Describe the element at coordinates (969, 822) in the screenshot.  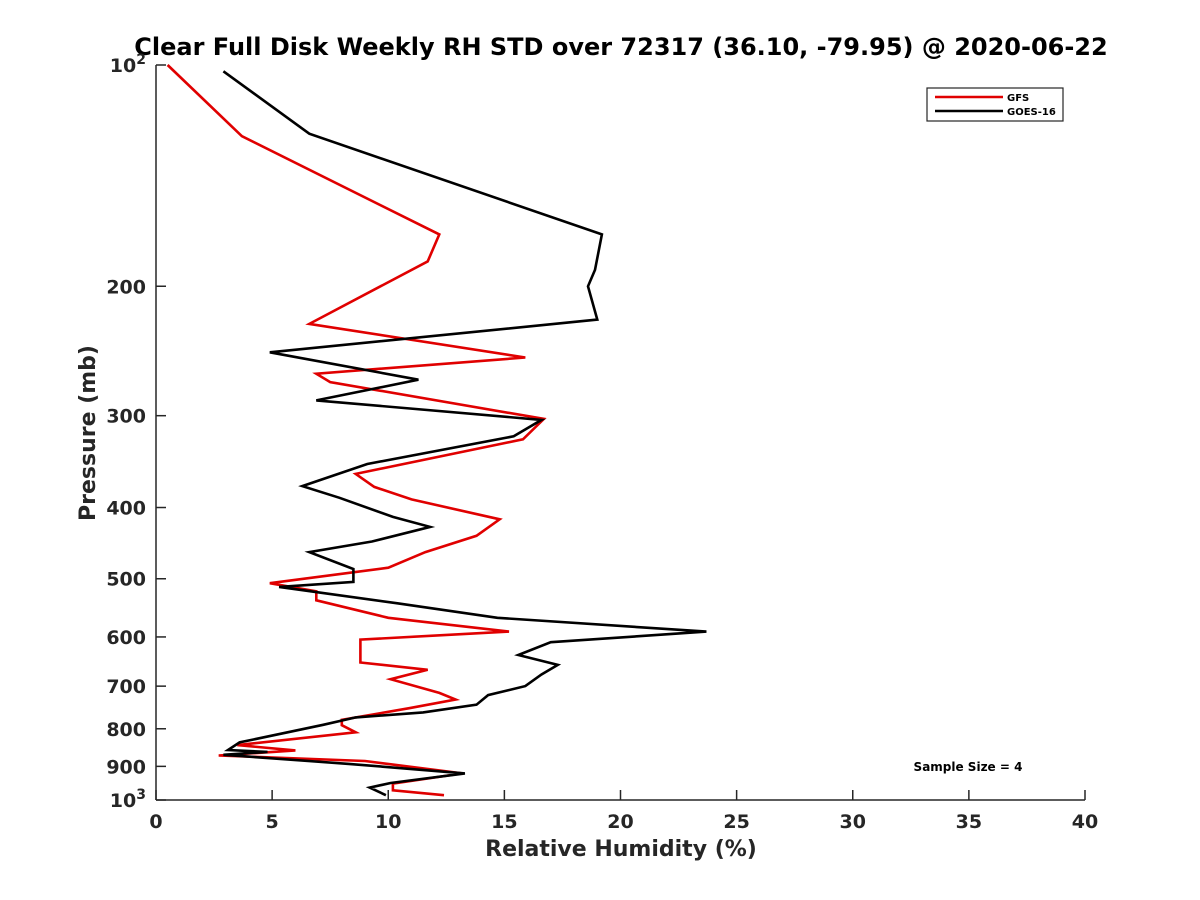
I see `x-tick-label: 35` at that location.